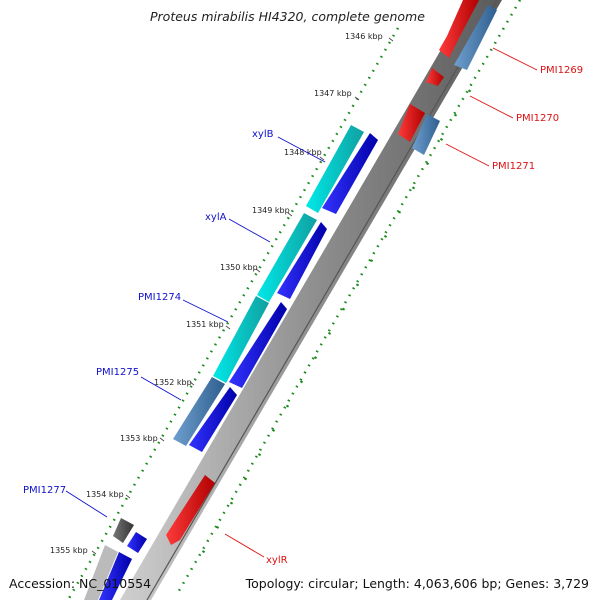 The height and width of the screenshot is (600, 600). What do you see at coordinates (241, 339) in the screenshot?
I see `gene-pmi1274` at bounding box center [241, 339].